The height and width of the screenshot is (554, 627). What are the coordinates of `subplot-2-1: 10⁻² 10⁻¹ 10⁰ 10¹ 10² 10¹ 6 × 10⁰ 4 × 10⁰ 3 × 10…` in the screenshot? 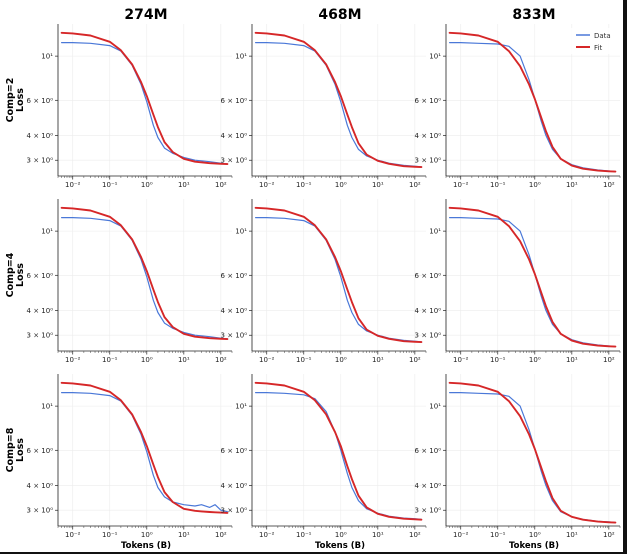 It's located at (324, 456).